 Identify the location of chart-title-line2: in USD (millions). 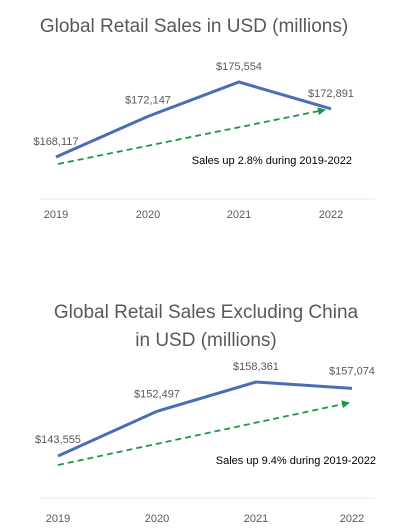
(205, 340).